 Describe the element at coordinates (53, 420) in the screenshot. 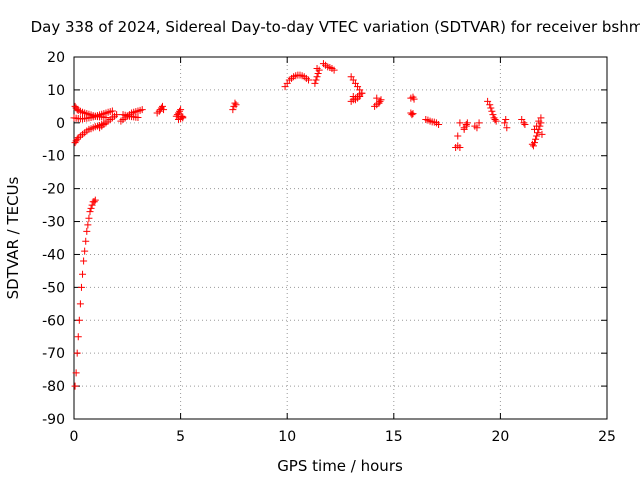

I see `y-tick-label: -90` at that location.